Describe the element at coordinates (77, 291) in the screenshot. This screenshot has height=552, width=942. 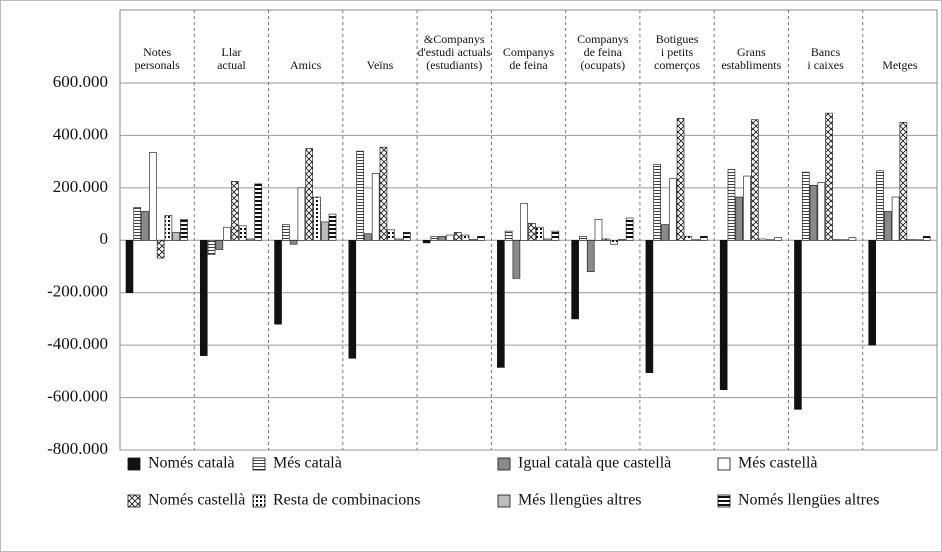
I see `y-tick-label: -200.000` at that location.